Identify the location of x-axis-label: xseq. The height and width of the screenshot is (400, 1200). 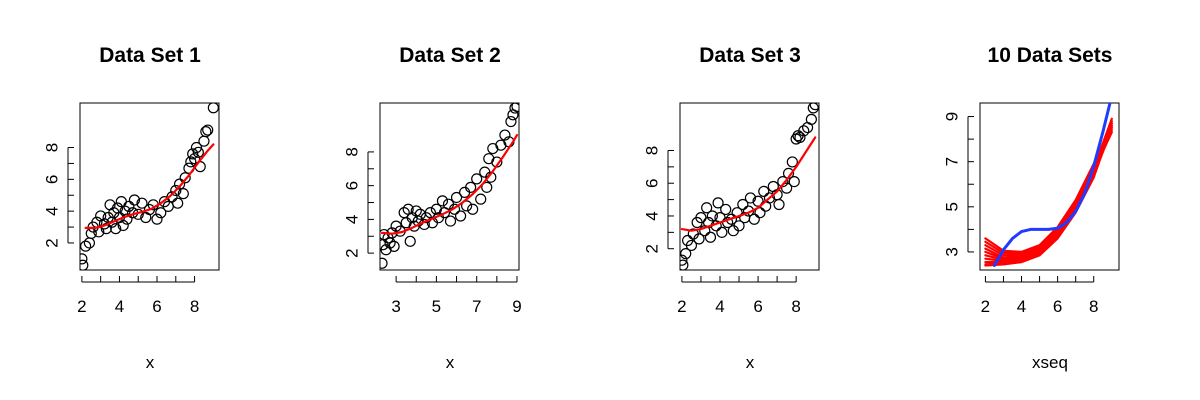
(1050, 362).